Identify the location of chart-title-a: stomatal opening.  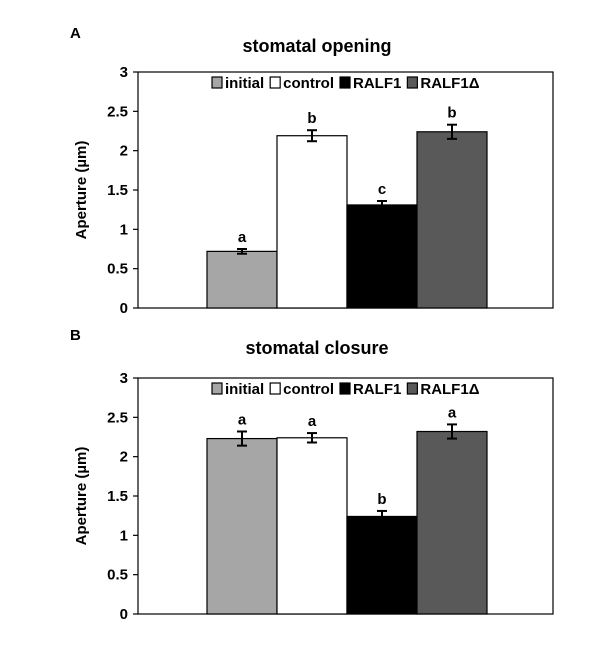
(317, 46).